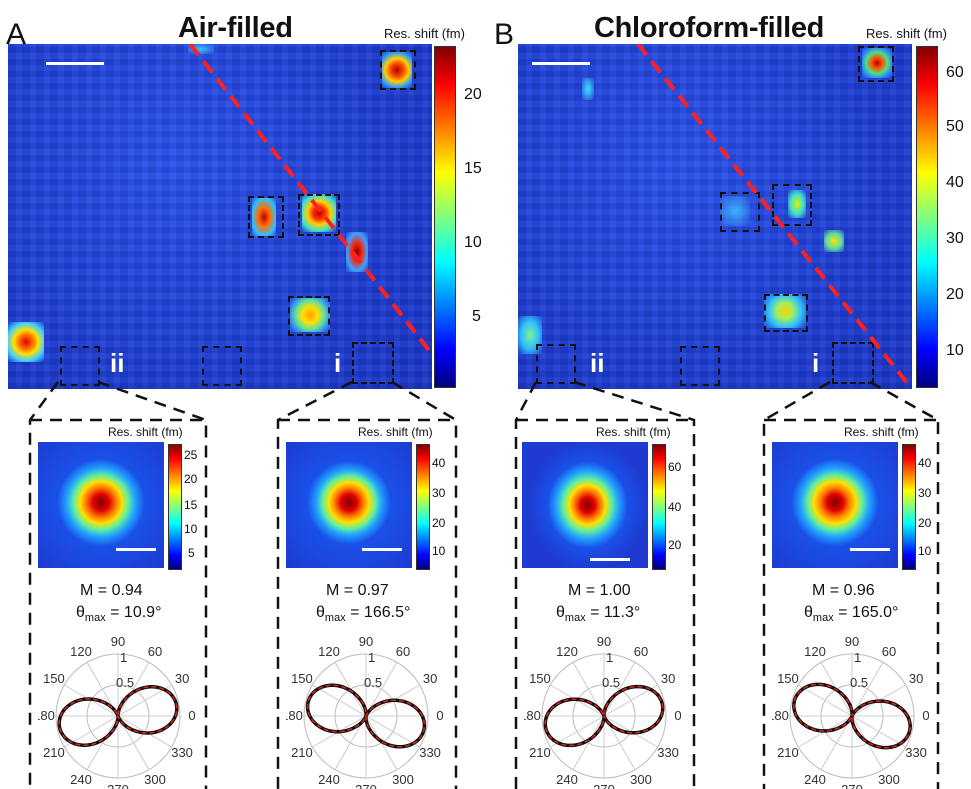 This screenshot has height=789, width=971. What do you see at coordinates (430, 752) in the screenshot?
I see `polar-angle-label: 330` at bounding box center [430, 752].